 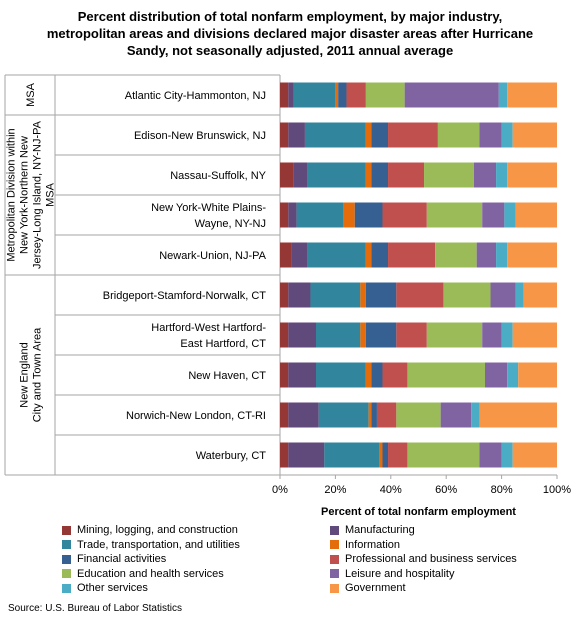 What do you see at coordinates (431, 559) in the screenshot?
I see `legend-label: Professional and business services` at bounding box center [431, 559].